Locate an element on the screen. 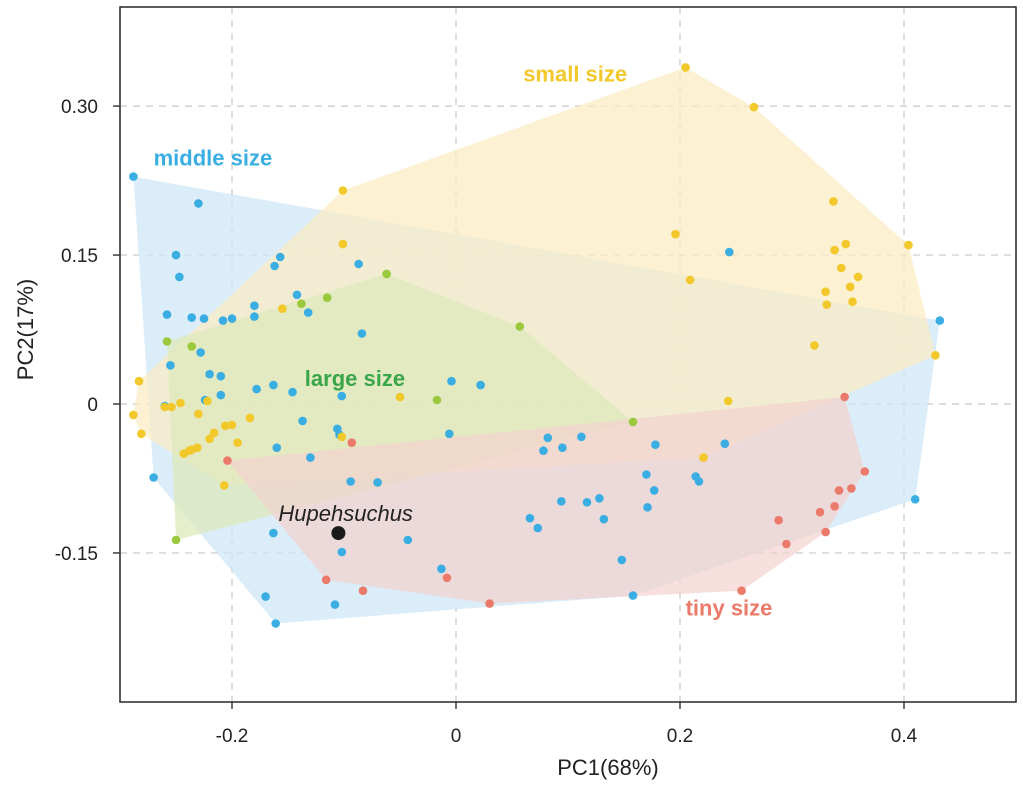 This screenshot has height=787, width=1023. y-axis-title: PC2(17%) is located at coordinates (25, 329).